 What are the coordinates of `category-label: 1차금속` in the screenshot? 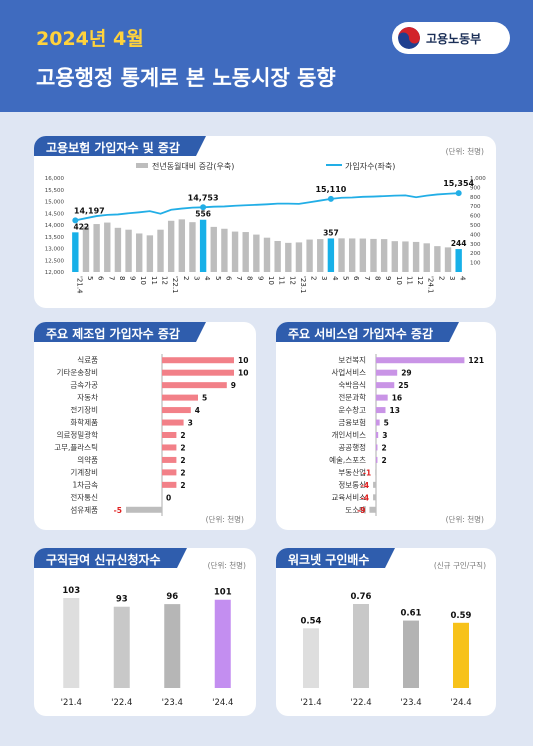 It's located at (86, 484).